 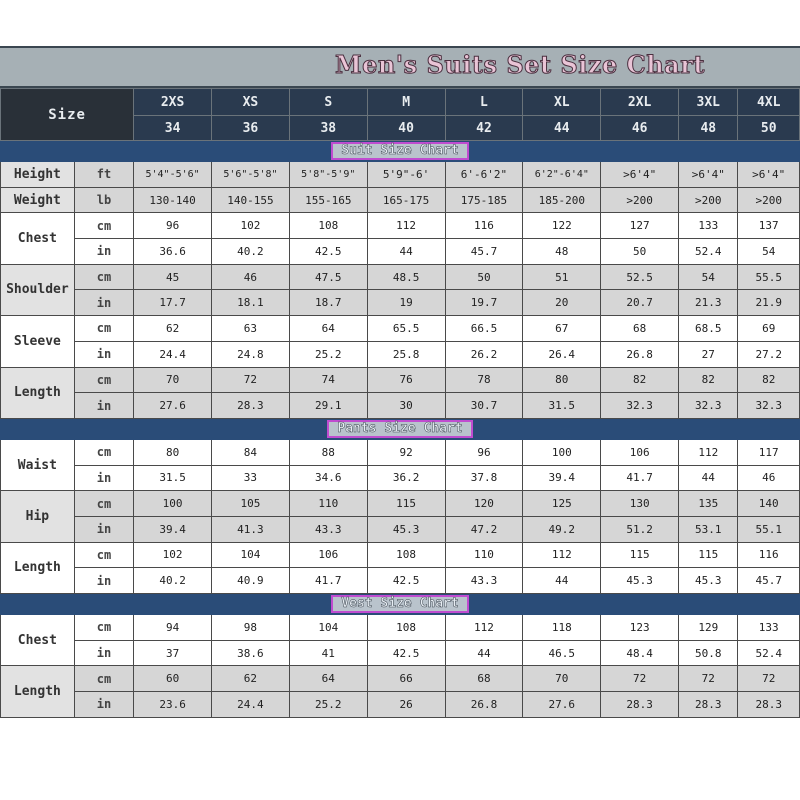 I want to click on size-letter: S, so click(x=328, y=102).